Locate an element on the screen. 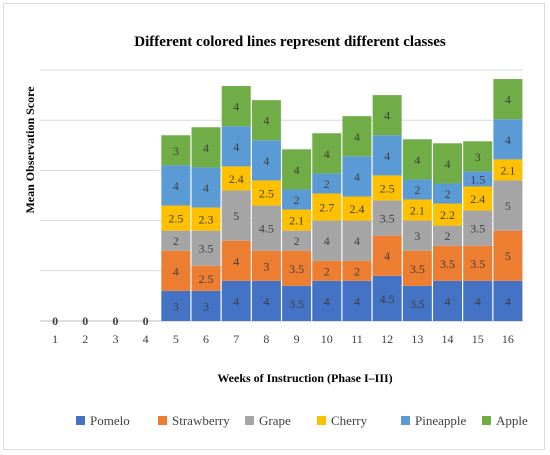  x-tick-labels: 1 2 3 4 5 6 7 8 9 10 11 12 13 14 15 16 is located at coordinates (283, 339).